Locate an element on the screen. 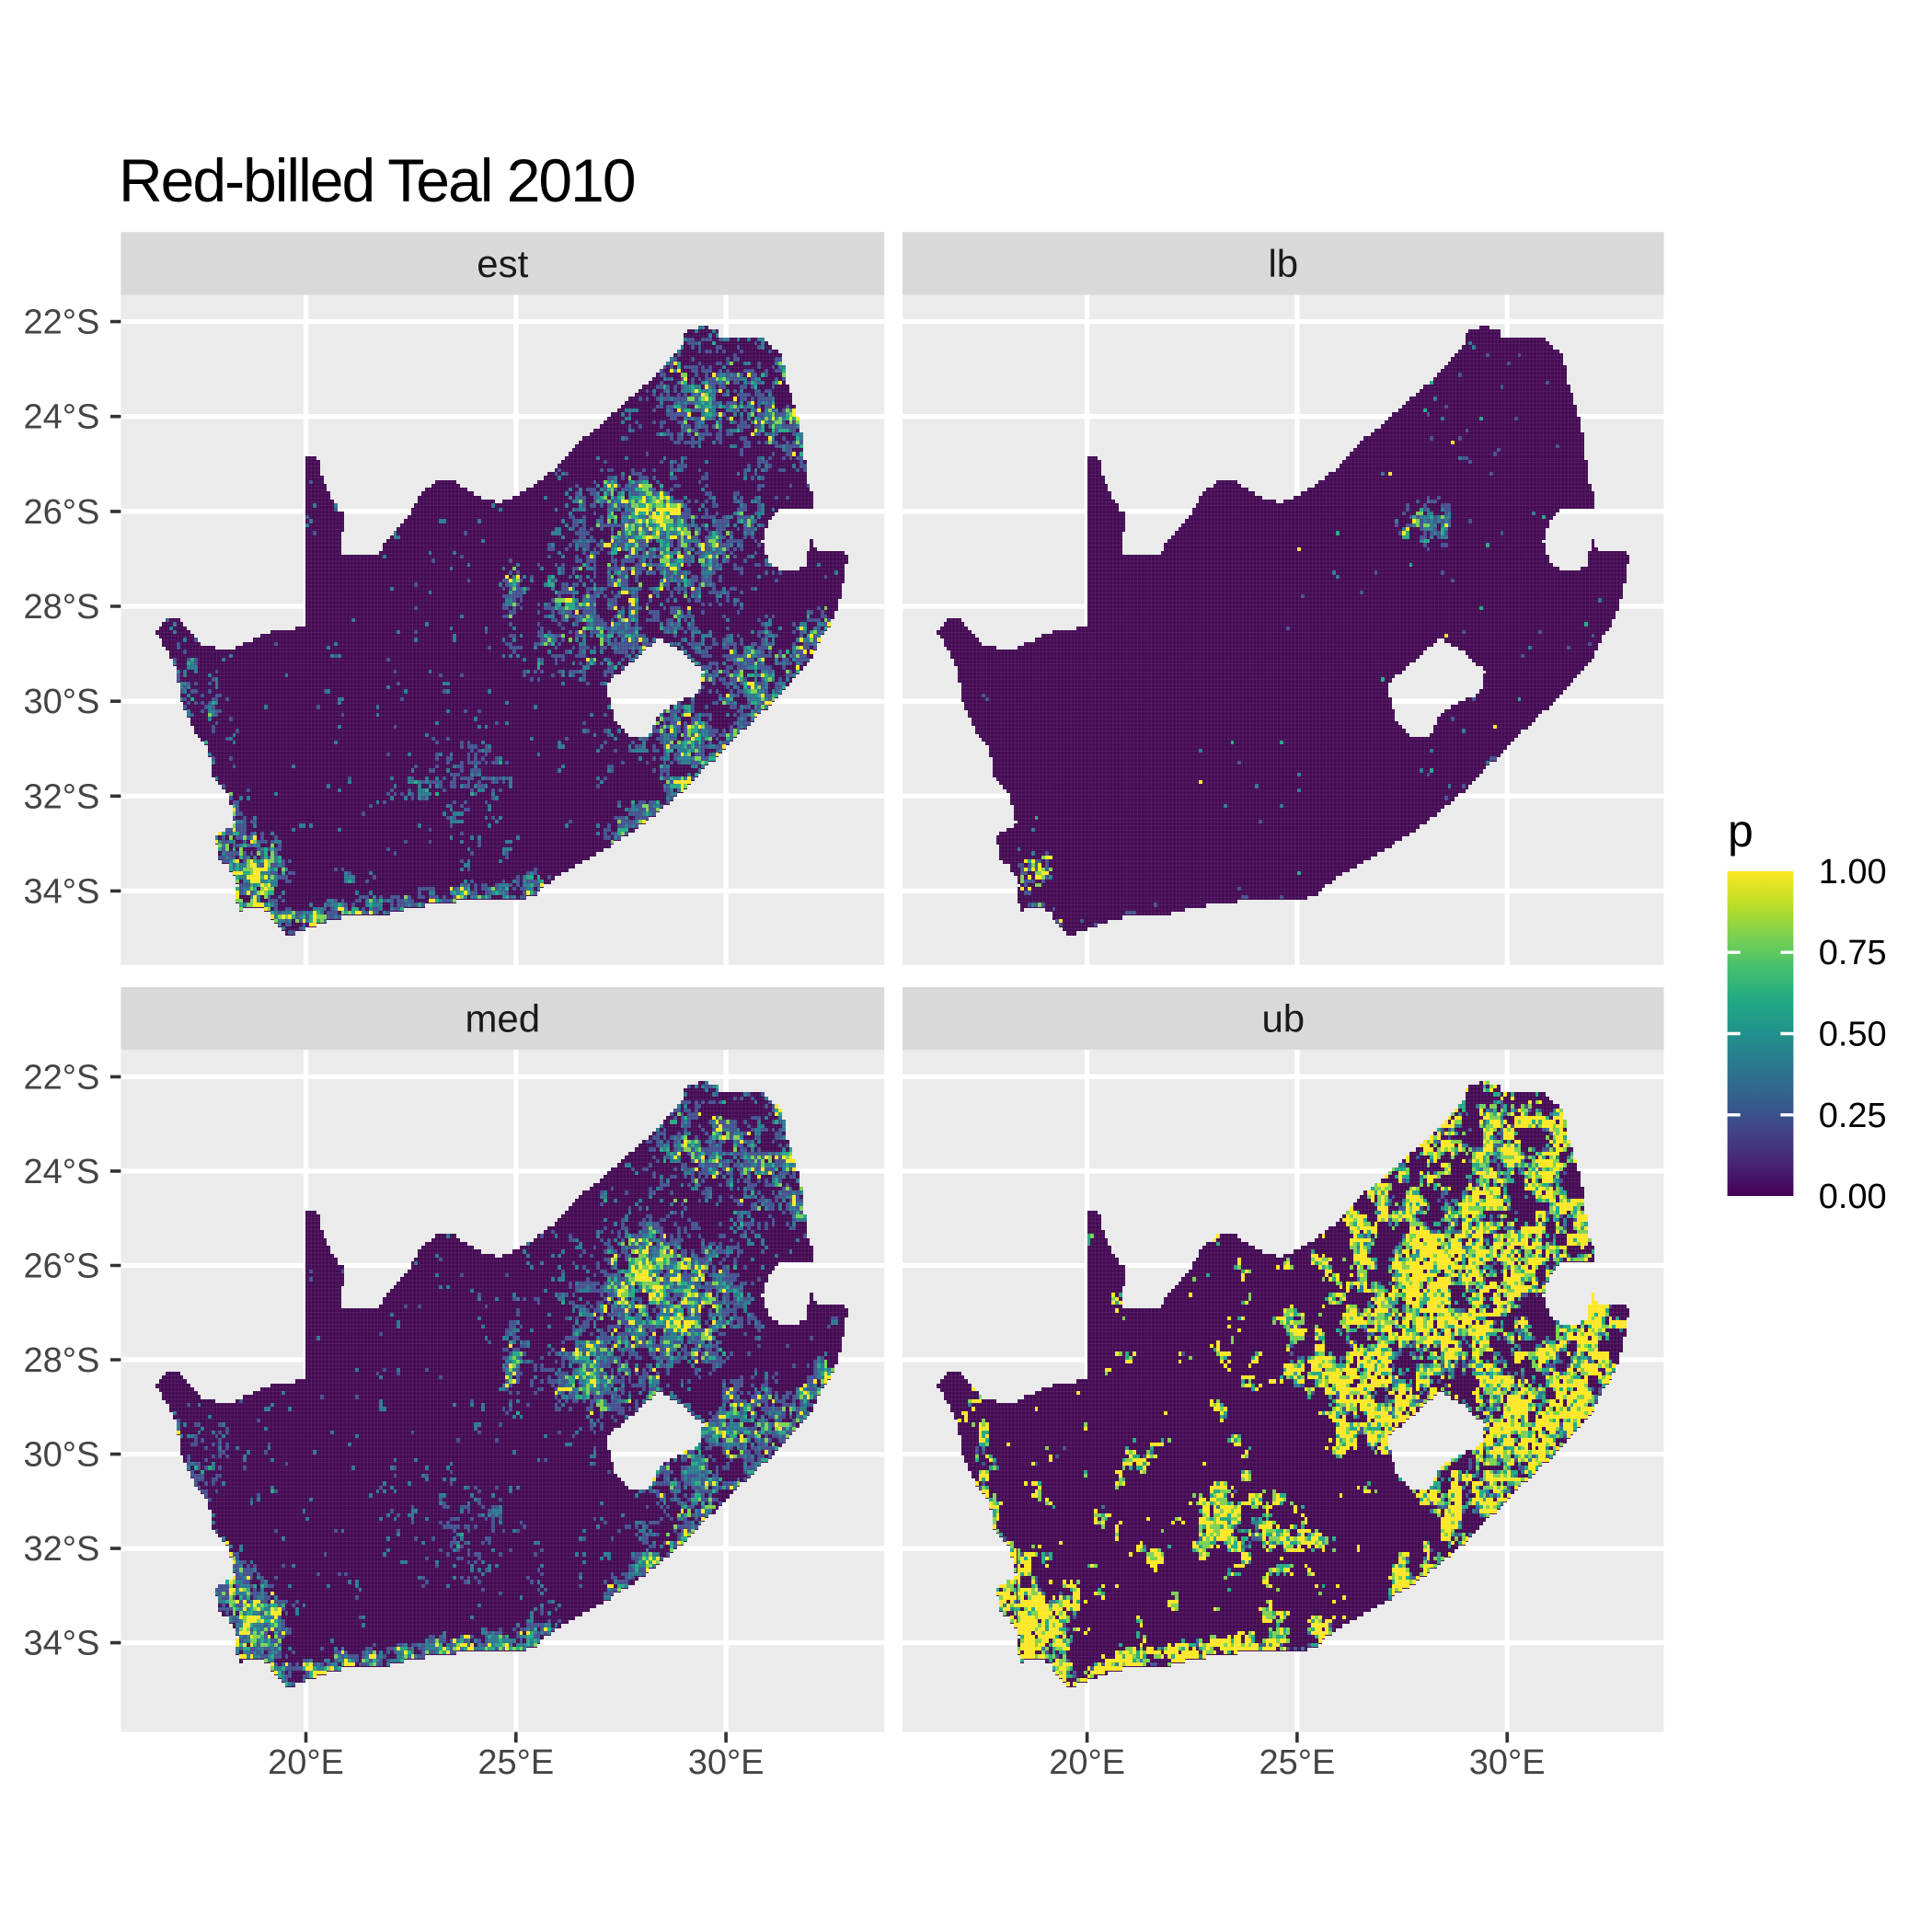 The width and height of the screenshot is (1932, 1932). svg-text: est is located at coordinates (502, 263).